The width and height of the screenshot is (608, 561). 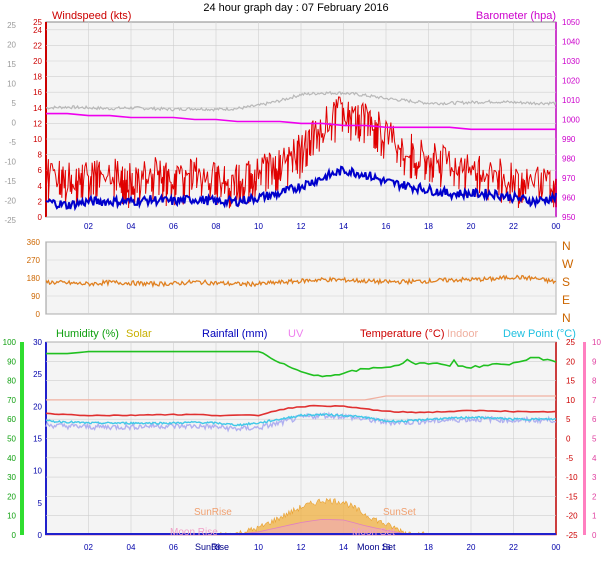 What do you see at coordinates (10, 123) in the screenshot?
I see `wind-outer-ticks: 25 20 15 10 5 0 -5 -10 -15 -20 -25` at bounding box center [10, 123].